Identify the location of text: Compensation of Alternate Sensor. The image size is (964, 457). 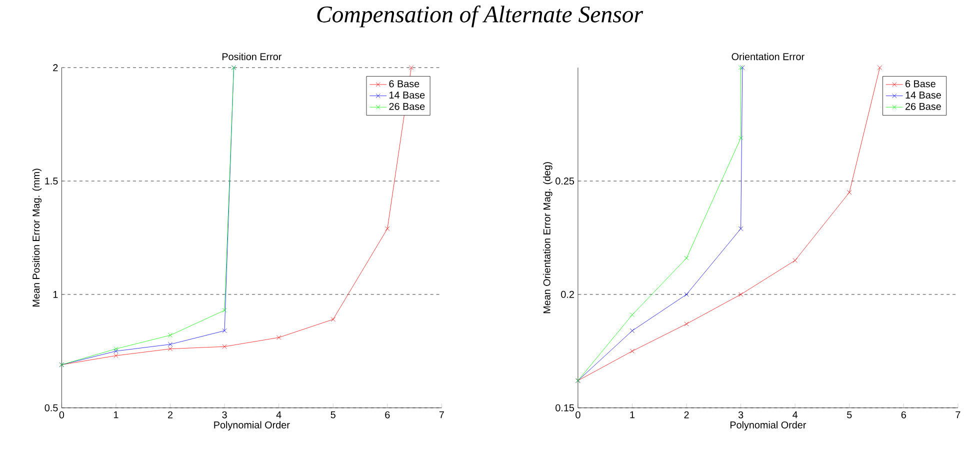
(480, 17).